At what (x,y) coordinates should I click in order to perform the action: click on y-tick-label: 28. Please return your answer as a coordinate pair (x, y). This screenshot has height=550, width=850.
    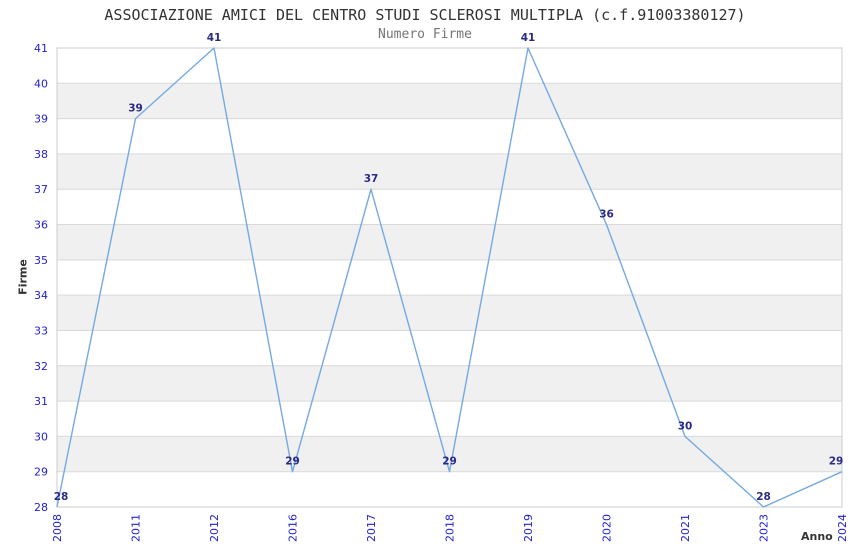
    Looking at the image, I should click on (41, 507).